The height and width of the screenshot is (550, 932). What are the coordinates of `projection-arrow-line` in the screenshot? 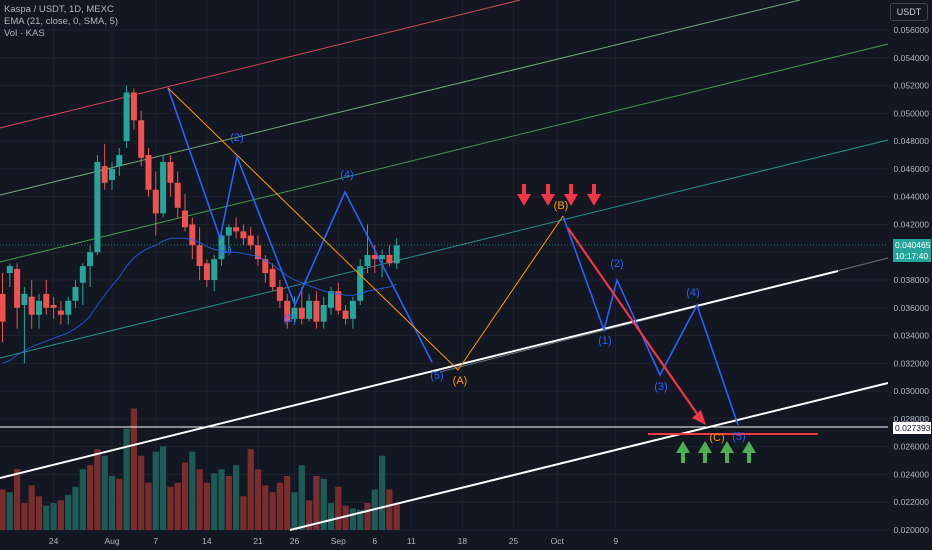 It's located at (634, 323).